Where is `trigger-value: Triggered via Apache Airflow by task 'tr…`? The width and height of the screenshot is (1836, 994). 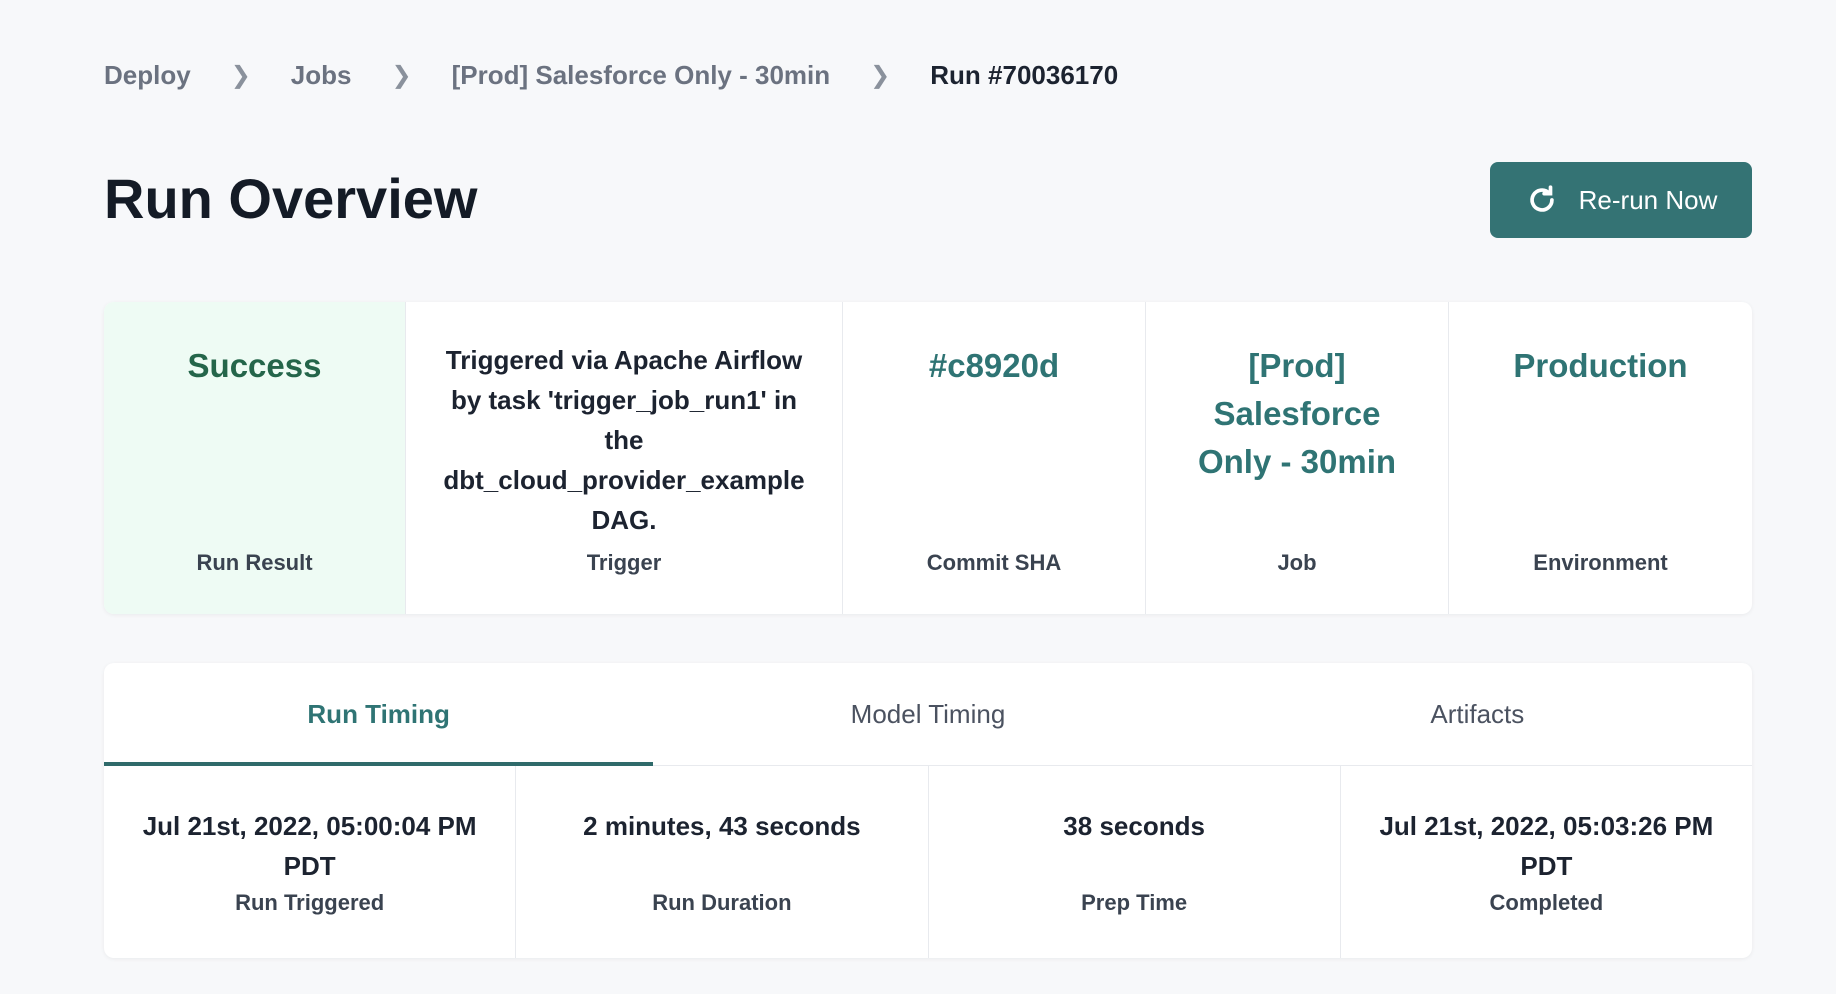 trigger-value: Triggered via Apache Airflow by task 'tr… is located at coordinates (624, 440).